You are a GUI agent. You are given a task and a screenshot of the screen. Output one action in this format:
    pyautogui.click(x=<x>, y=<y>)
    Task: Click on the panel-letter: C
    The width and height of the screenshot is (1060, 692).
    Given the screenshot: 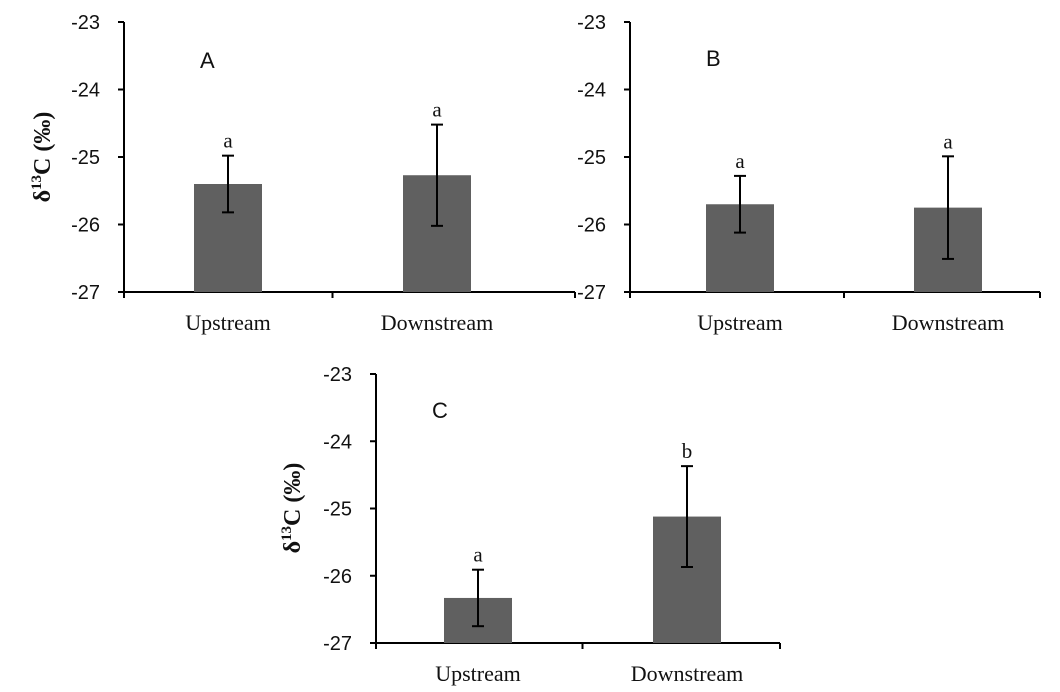 What is the action you would take?
    pyautogui.click(x=440, y=410)
    